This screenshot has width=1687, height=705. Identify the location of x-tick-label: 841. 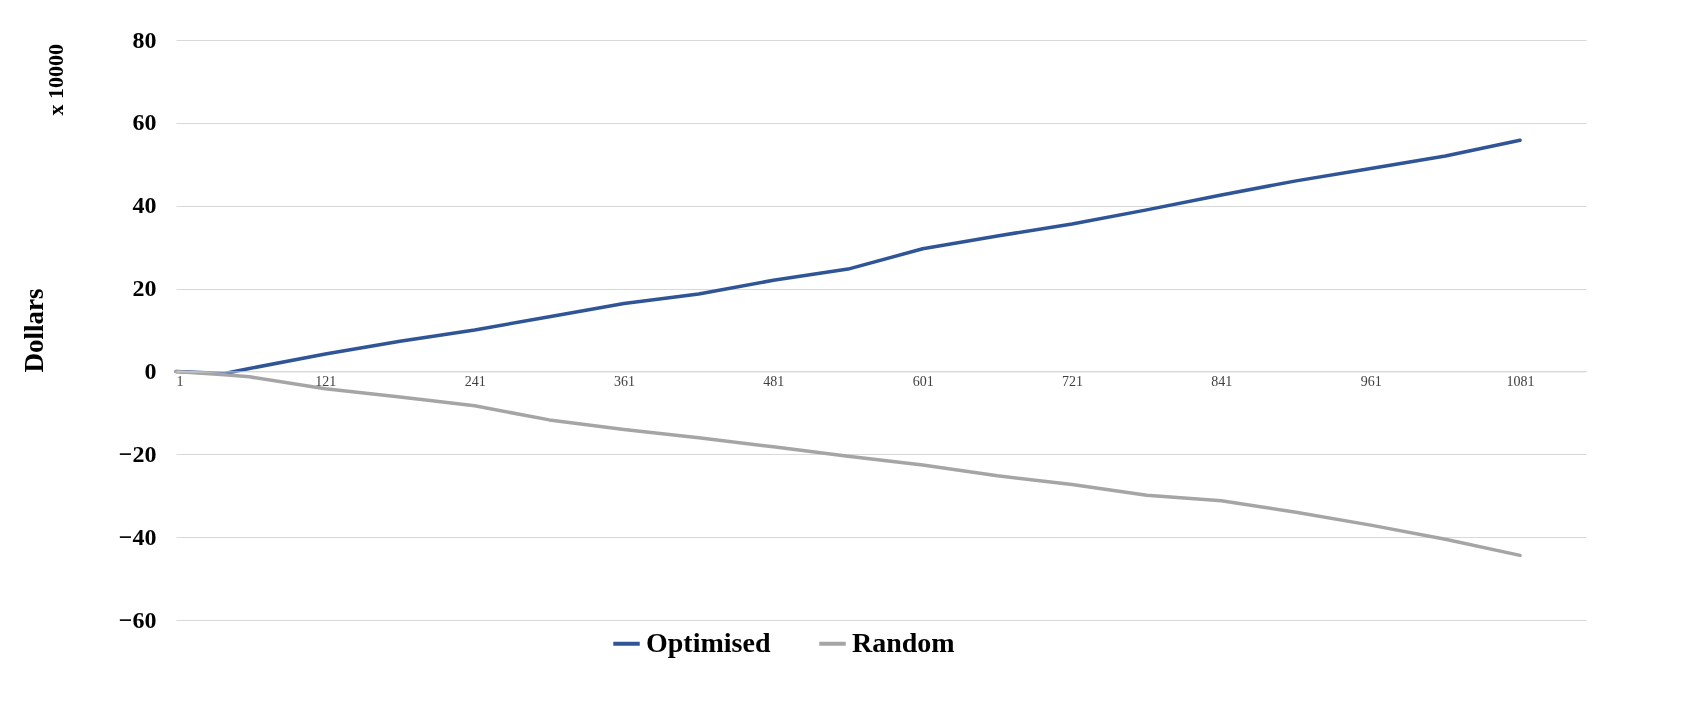
(1222, 381).